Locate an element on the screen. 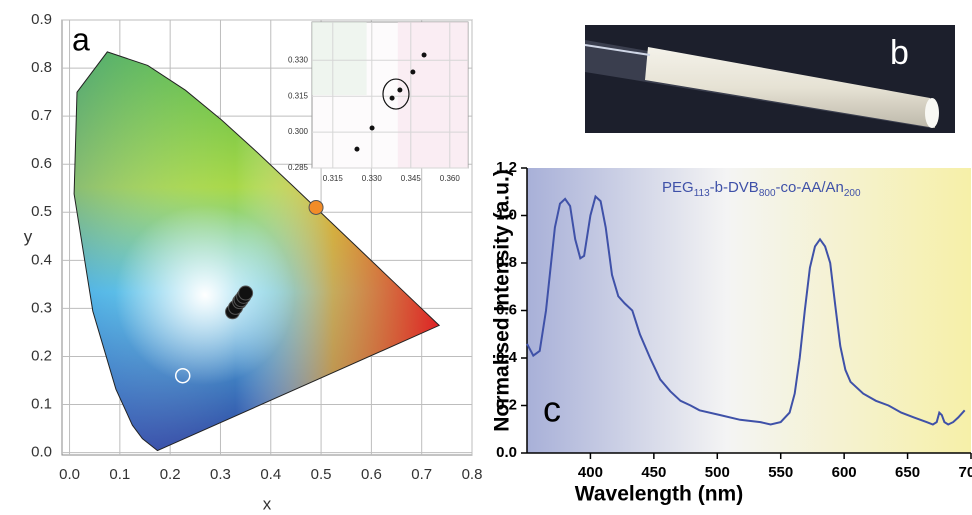  x-tick-label: 400 is located at coordinates (590, 472).